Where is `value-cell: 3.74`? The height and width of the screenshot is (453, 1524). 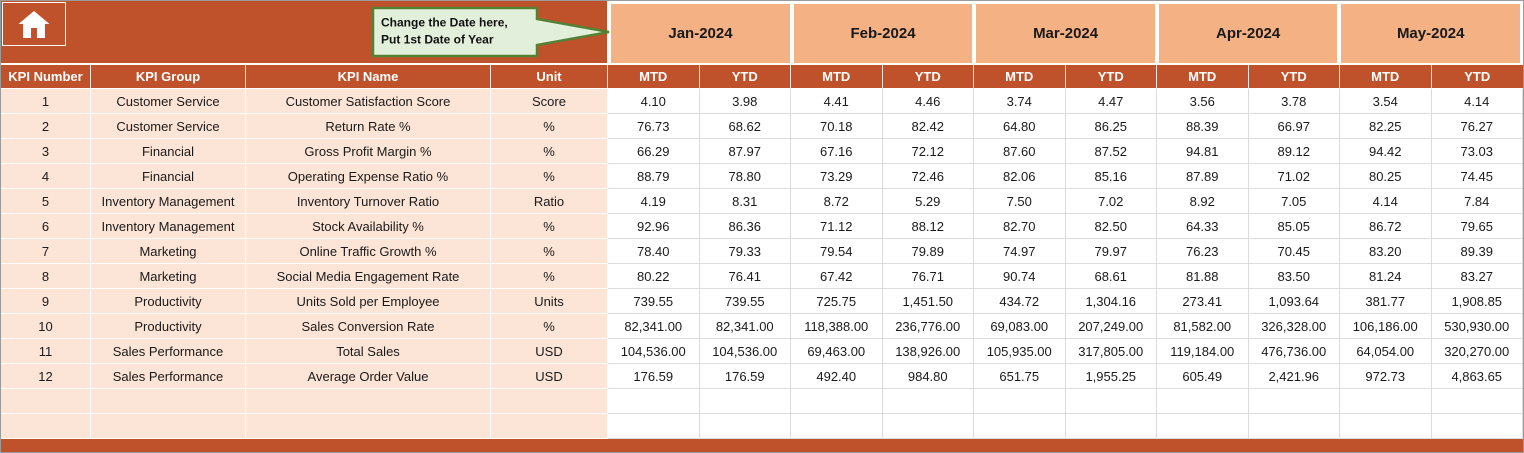 value-cell: 3.74 is located at coordinates (1020, 101).